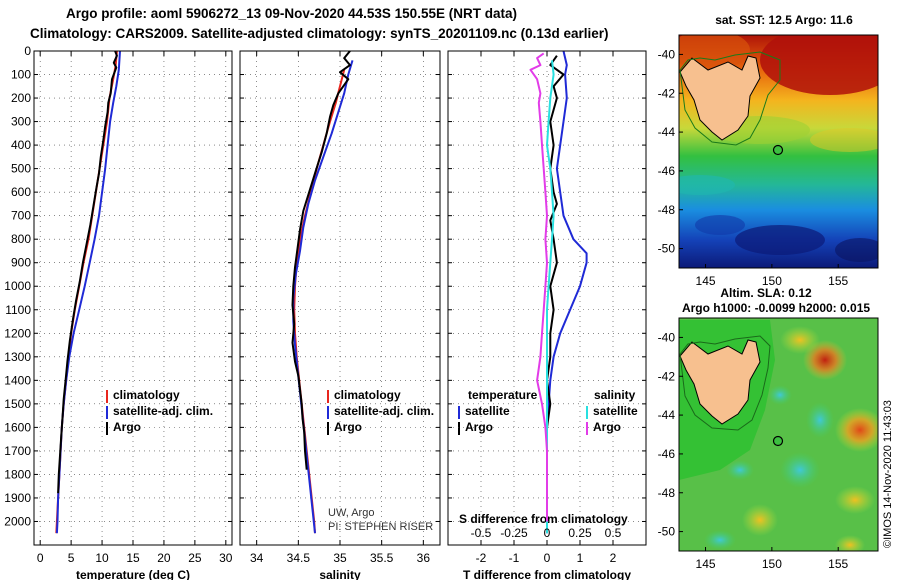 The image size is (900, 580). What do you see at coordinates (17, 286) in the screenshot?
I see `y-tick-label: 1000` at bounding box center [17, 286].